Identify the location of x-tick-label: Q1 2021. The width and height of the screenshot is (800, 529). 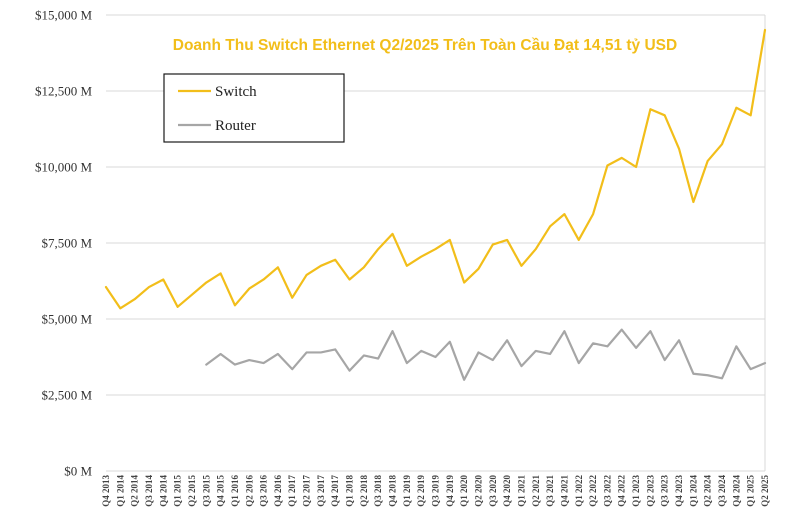
(521, 491).